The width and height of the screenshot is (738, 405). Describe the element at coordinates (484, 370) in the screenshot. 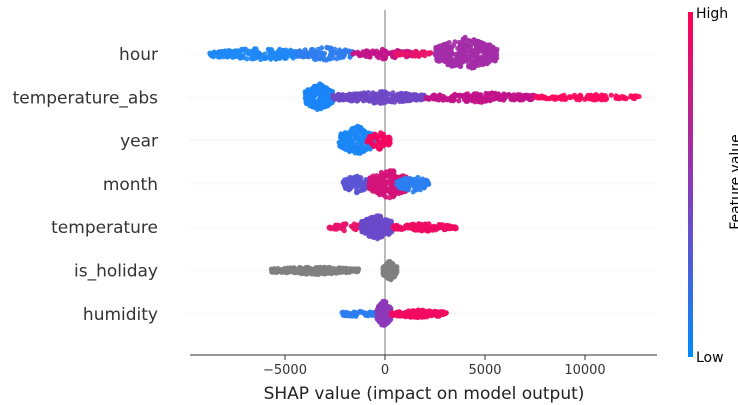

I see `x-tick-label: 5000` at that location.